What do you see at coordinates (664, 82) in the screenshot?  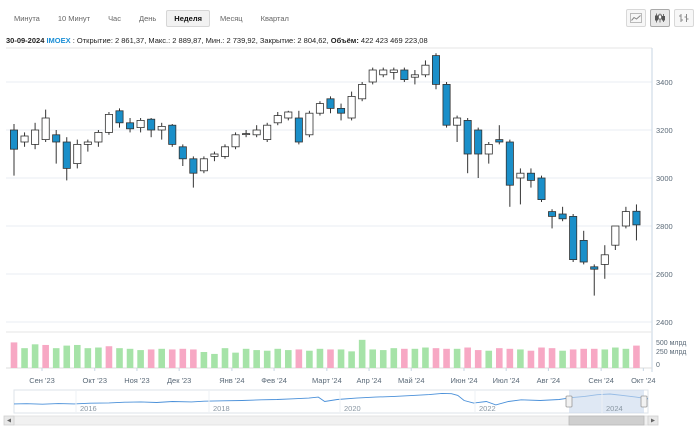 I see `price-tick-label: 3400` at bounding box center [664, 82].